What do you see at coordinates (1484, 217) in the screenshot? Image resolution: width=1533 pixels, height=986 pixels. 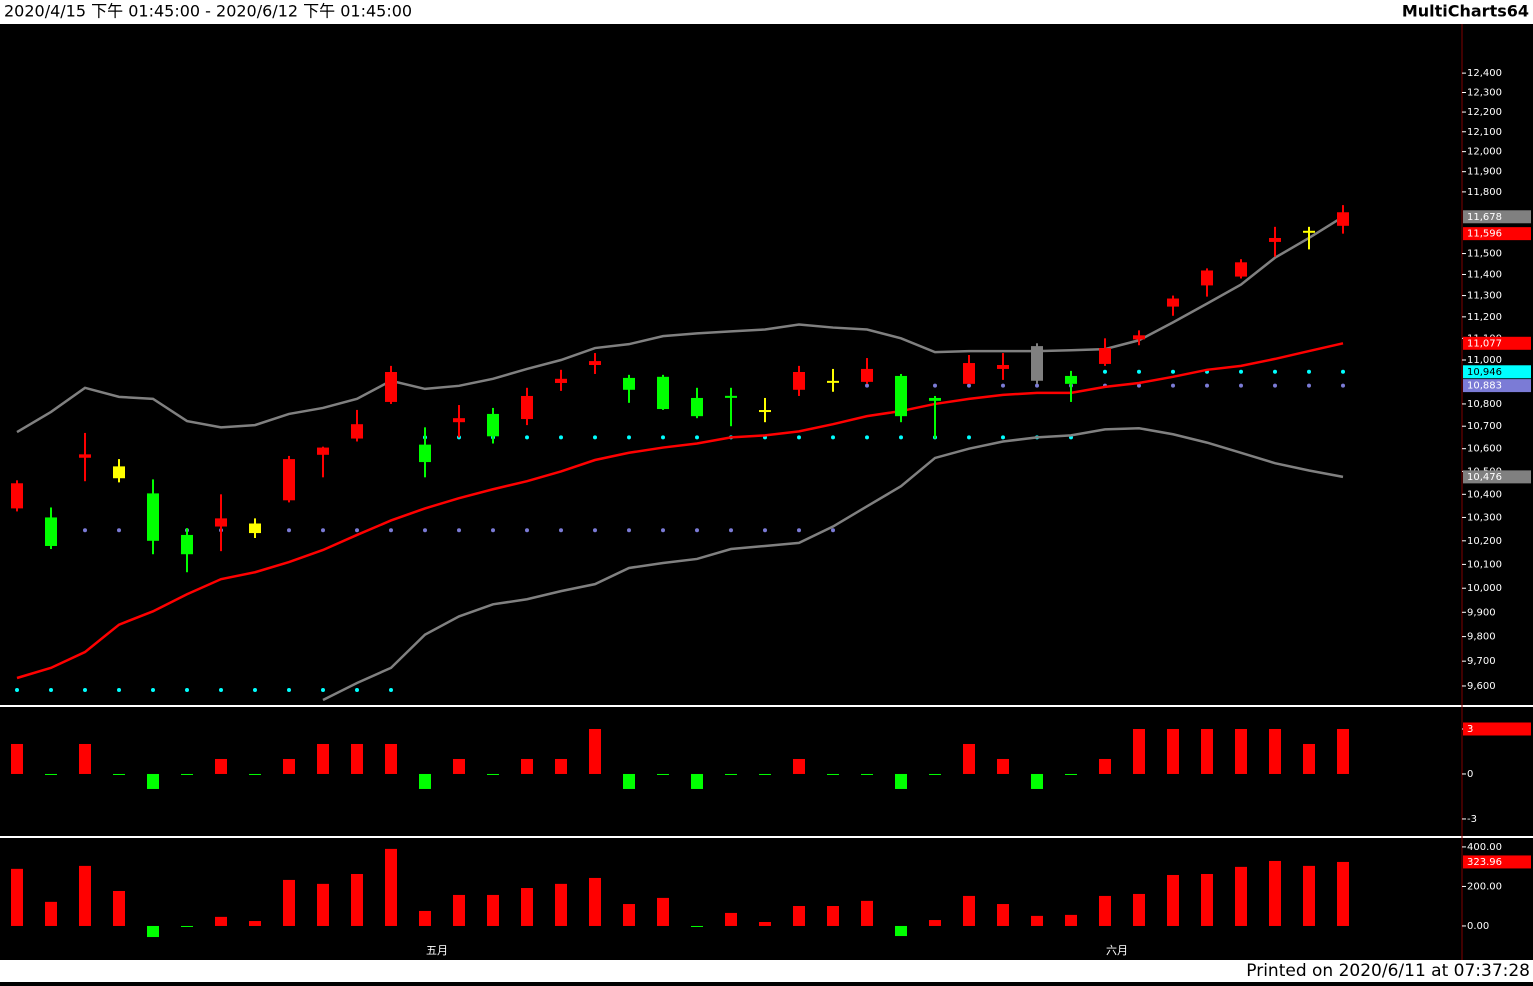 I see `axis-marker-label: 11,678` at bounding box center [1484, 217].